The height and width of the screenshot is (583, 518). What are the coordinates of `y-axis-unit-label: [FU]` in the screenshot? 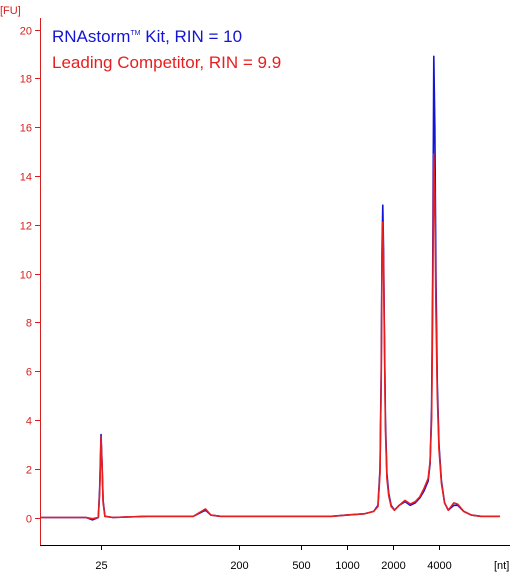 It's located at (10, 11).